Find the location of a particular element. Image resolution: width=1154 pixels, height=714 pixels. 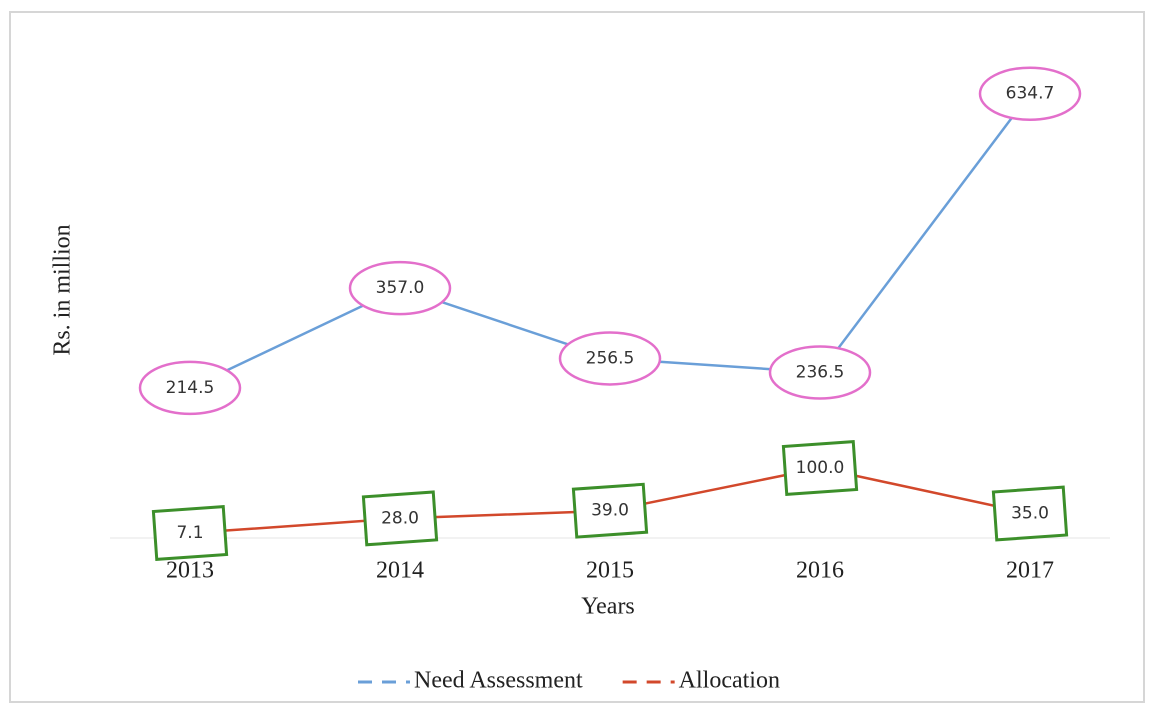

y-axis-label: Rs. in million is located at coordinates (63, 289).